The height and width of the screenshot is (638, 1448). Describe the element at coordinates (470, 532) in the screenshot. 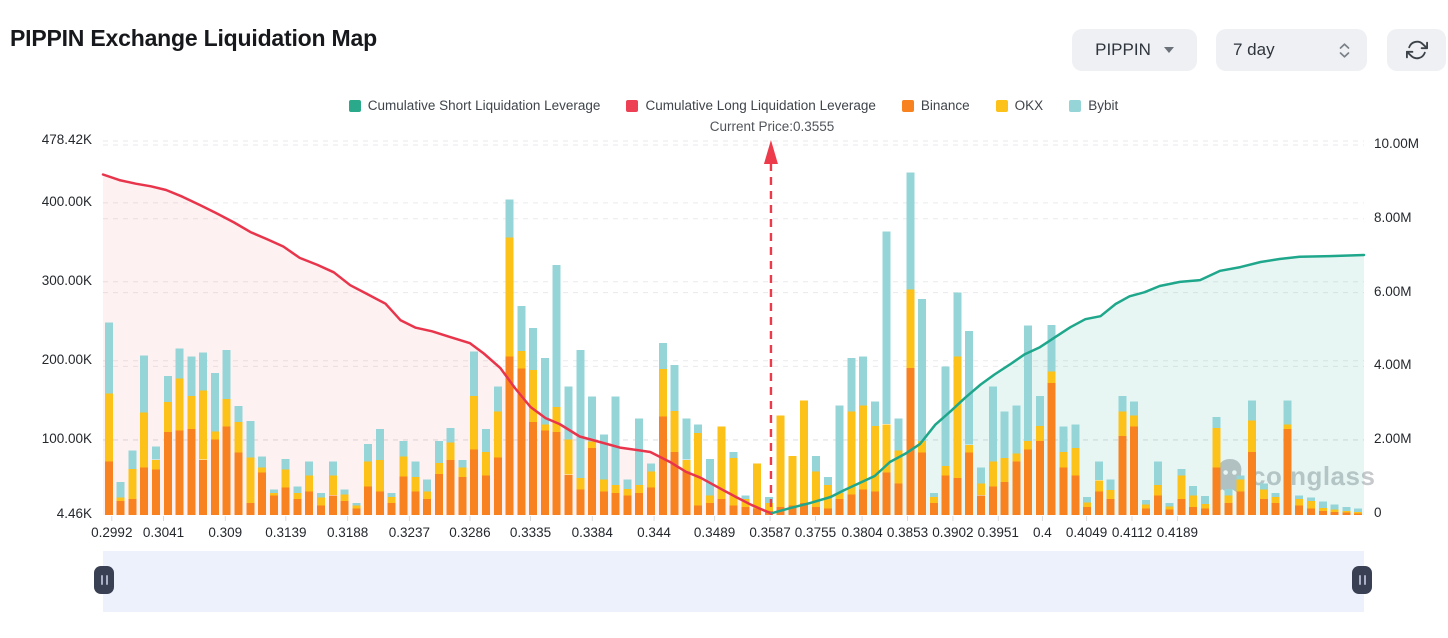

I see `x-axis-tick-label: 0.3286` at that location.